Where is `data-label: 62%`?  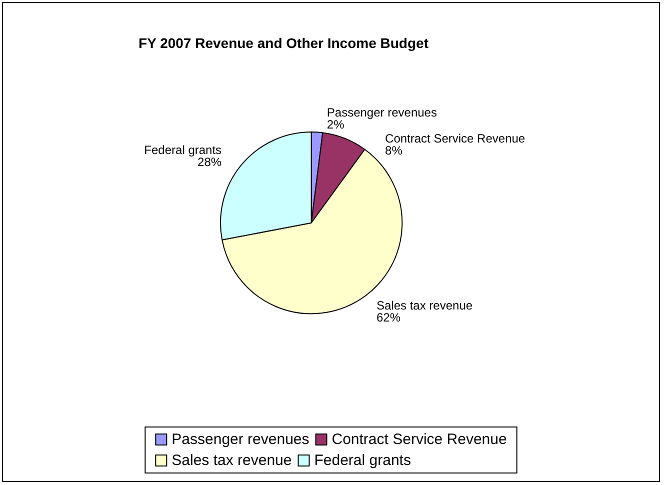
data-label: 62% is located at coordinates (388, 317).